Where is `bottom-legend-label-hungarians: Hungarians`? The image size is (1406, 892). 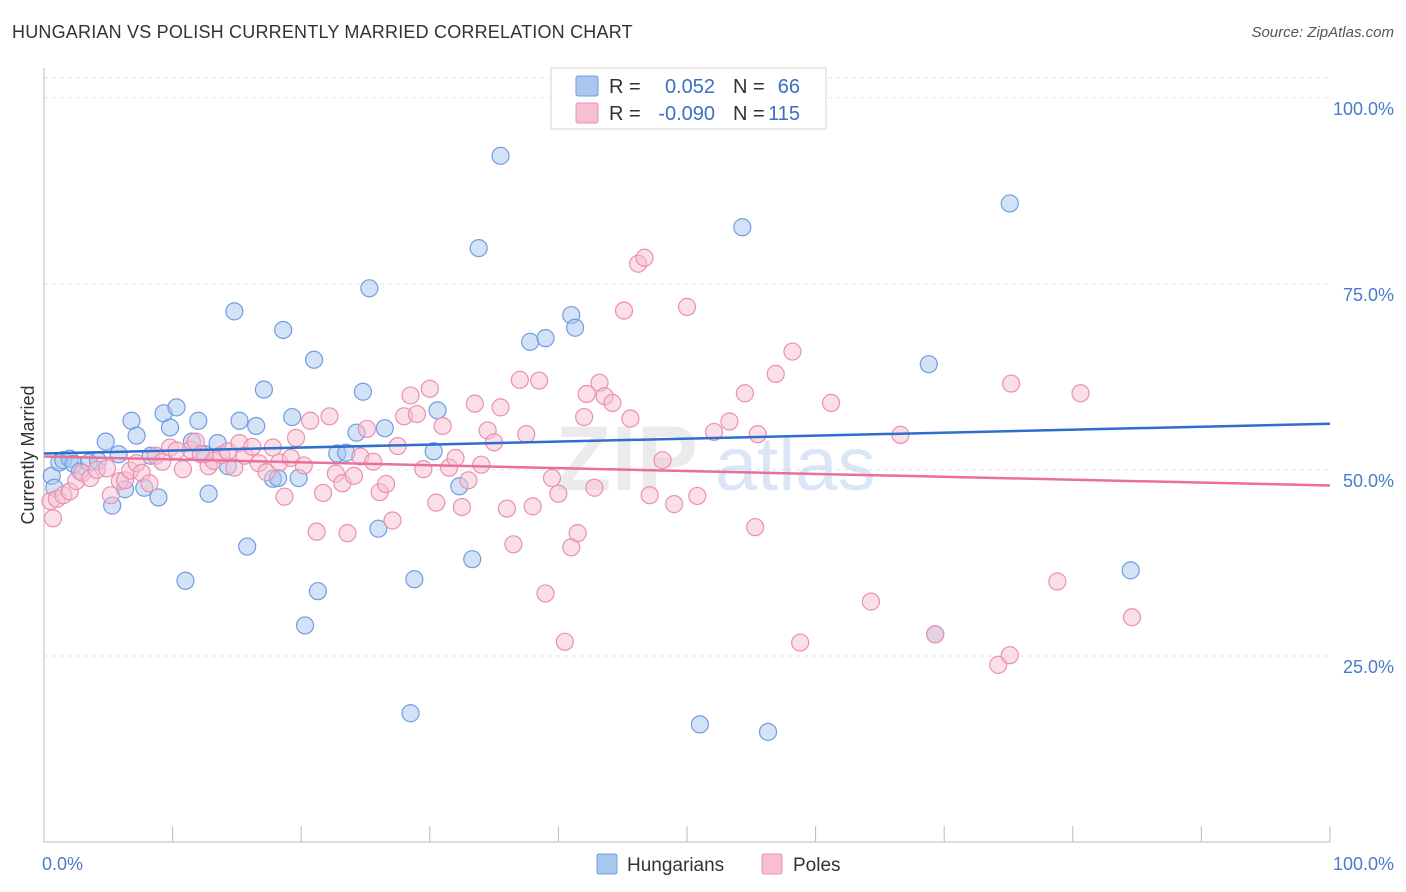
bottom-legend-label-hungarians: Hungarians is located at coordinates (675, 865).